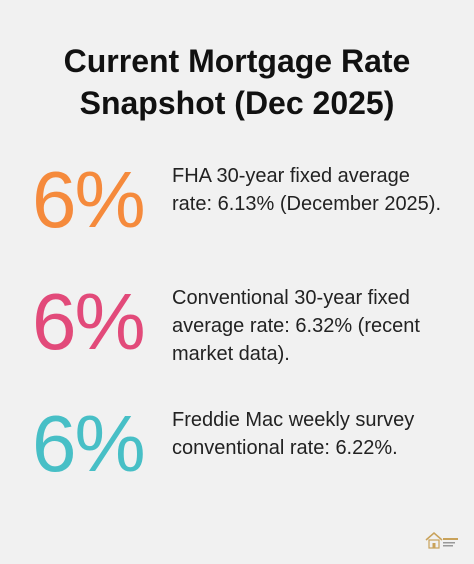  I want to click on title-line-2: Snapshot (Dec 2025), so click(237, 103).